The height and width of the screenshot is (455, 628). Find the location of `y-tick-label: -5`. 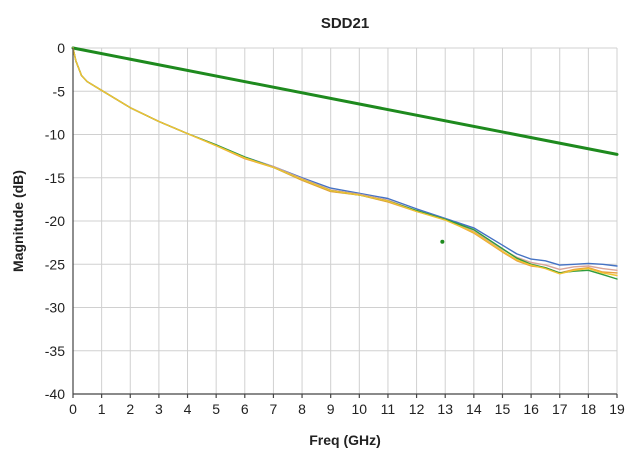

y-tick-label: -5 is located at coordinates (59, 91).